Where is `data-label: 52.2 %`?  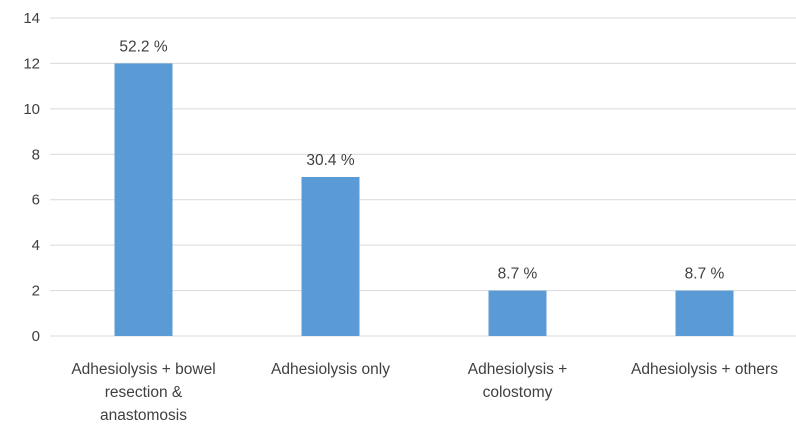
data-label: 52.2 % is located at coordinates (143, 46).